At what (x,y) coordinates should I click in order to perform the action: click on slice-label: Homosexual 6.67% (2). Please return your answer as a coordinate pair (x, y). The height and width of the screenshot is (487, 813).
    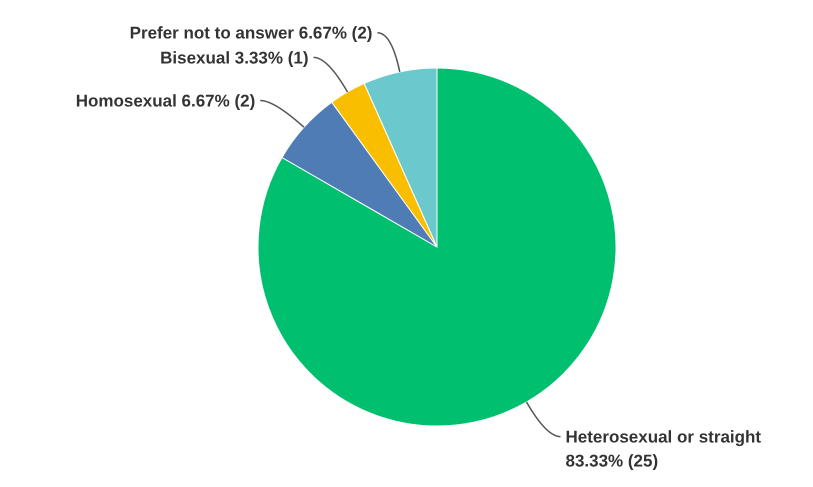
    Looking at the image, I should click on (166, 100).